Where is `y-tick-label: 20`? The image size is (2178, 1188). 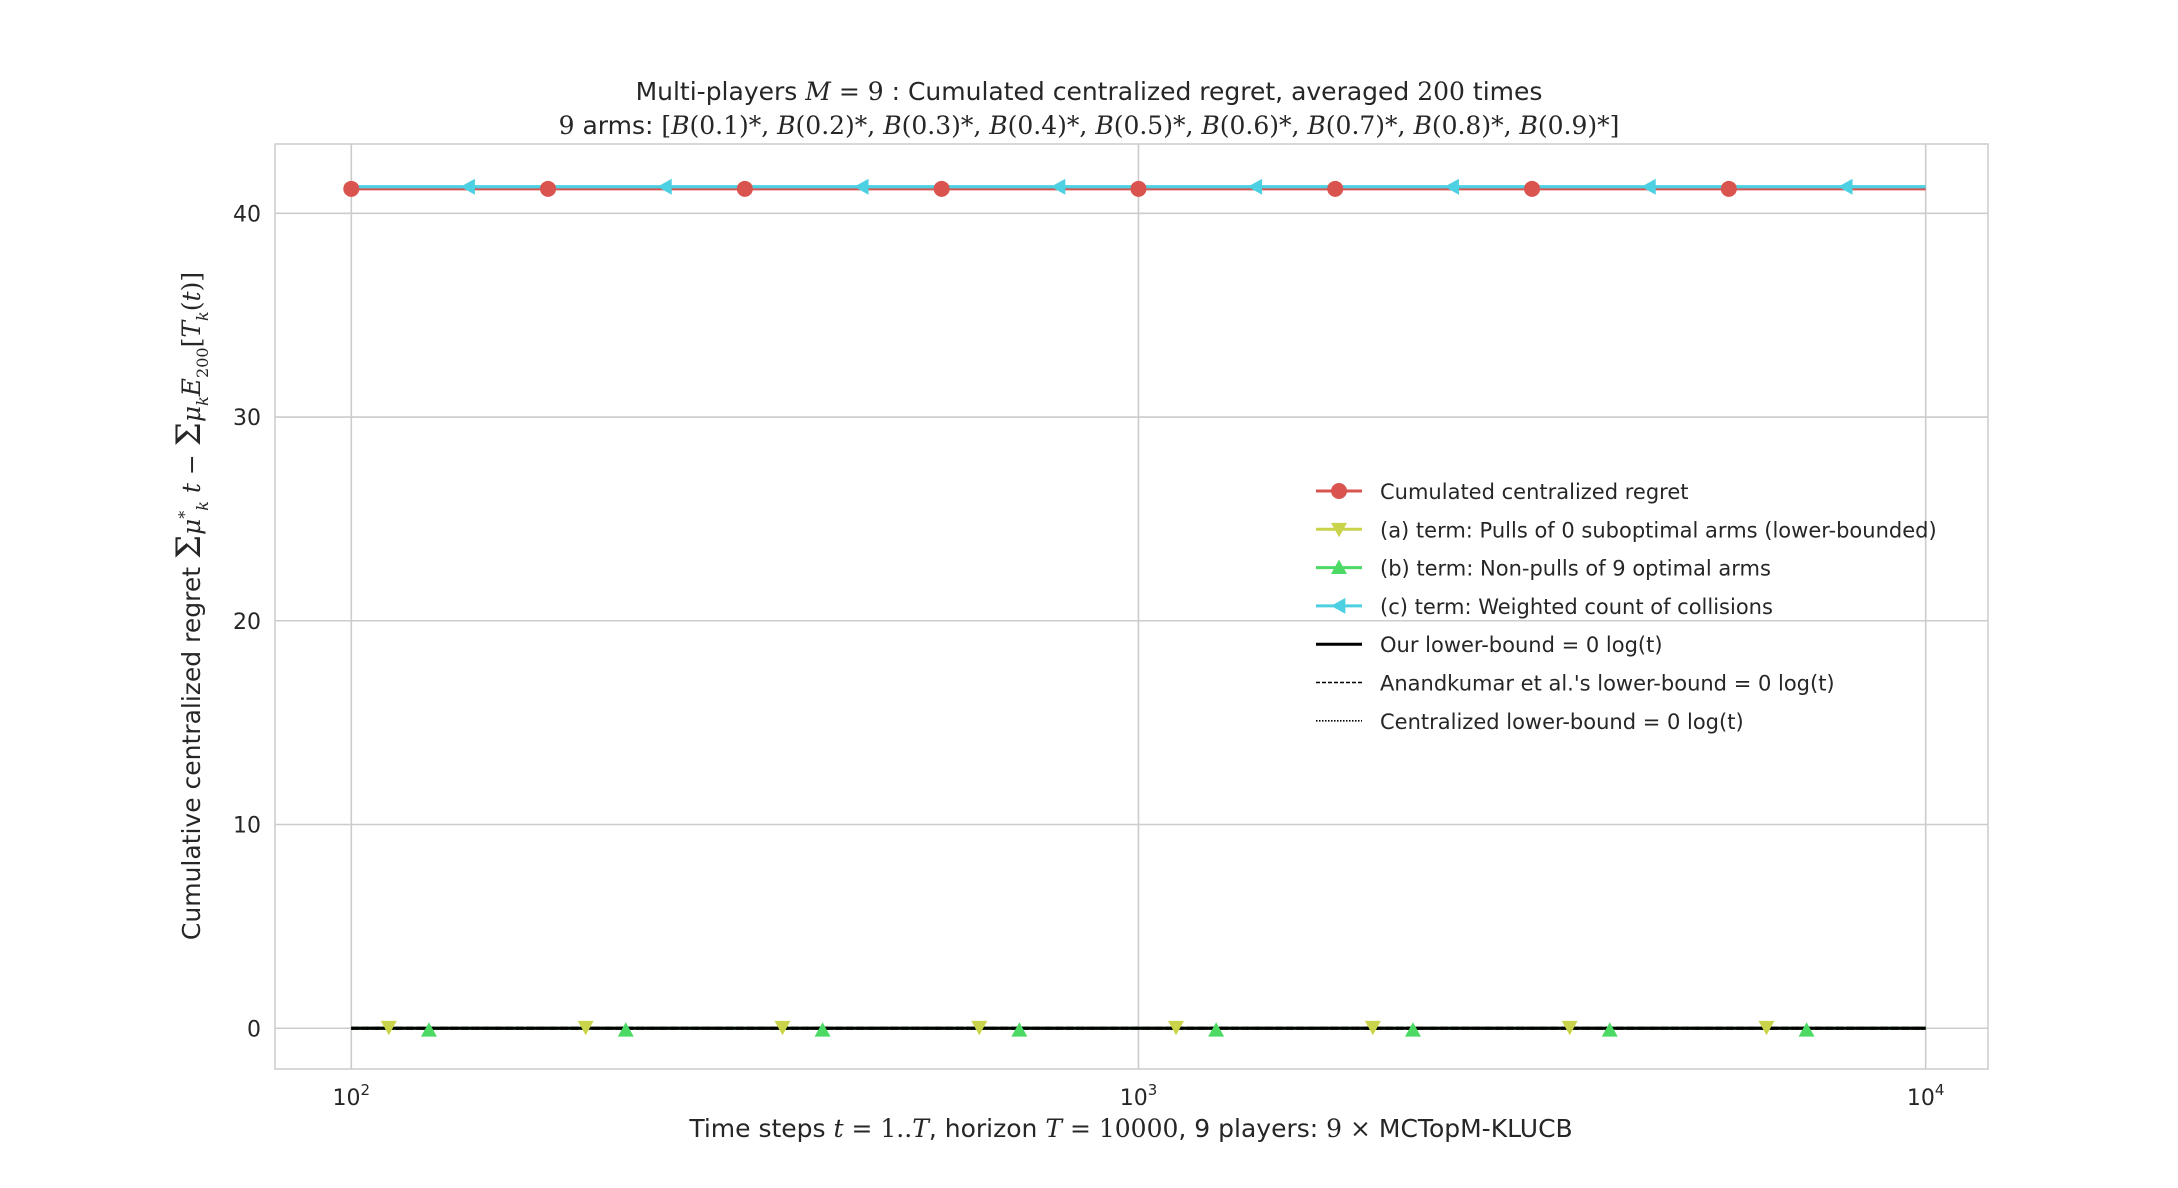 y-tick-label: 20 is located at coordinates (247, 622).